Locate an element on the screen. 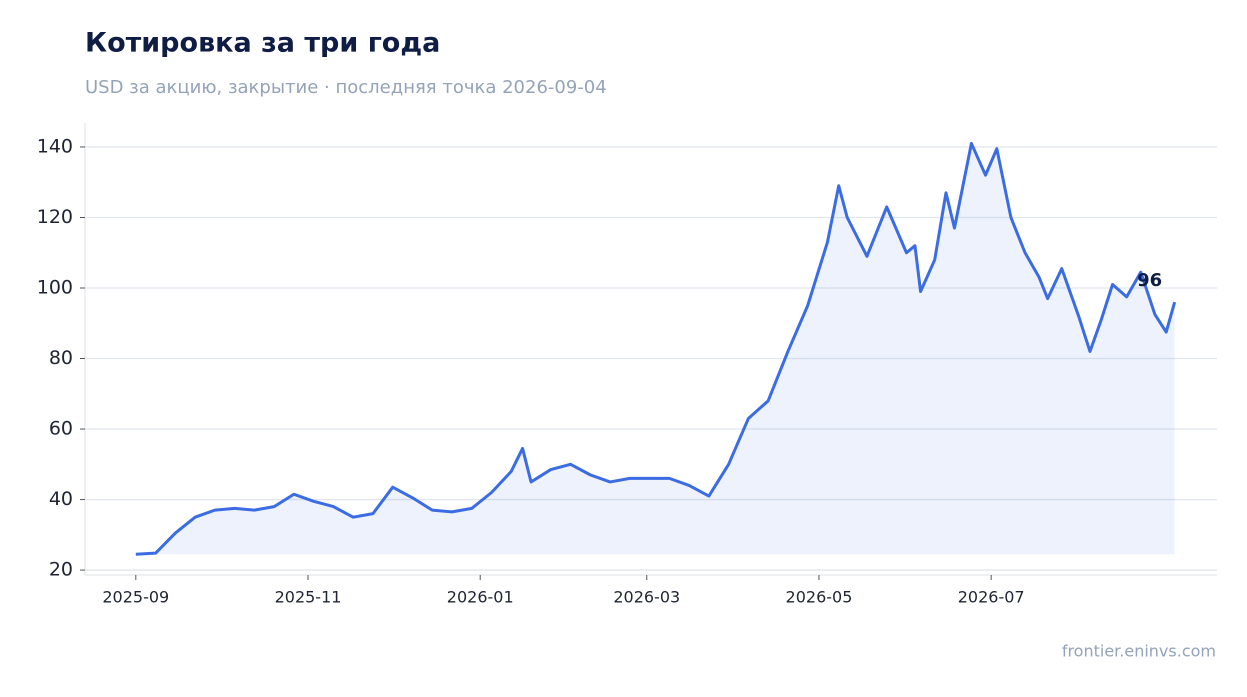  y-tick-label: 40 is located at coordinates (61, 499).